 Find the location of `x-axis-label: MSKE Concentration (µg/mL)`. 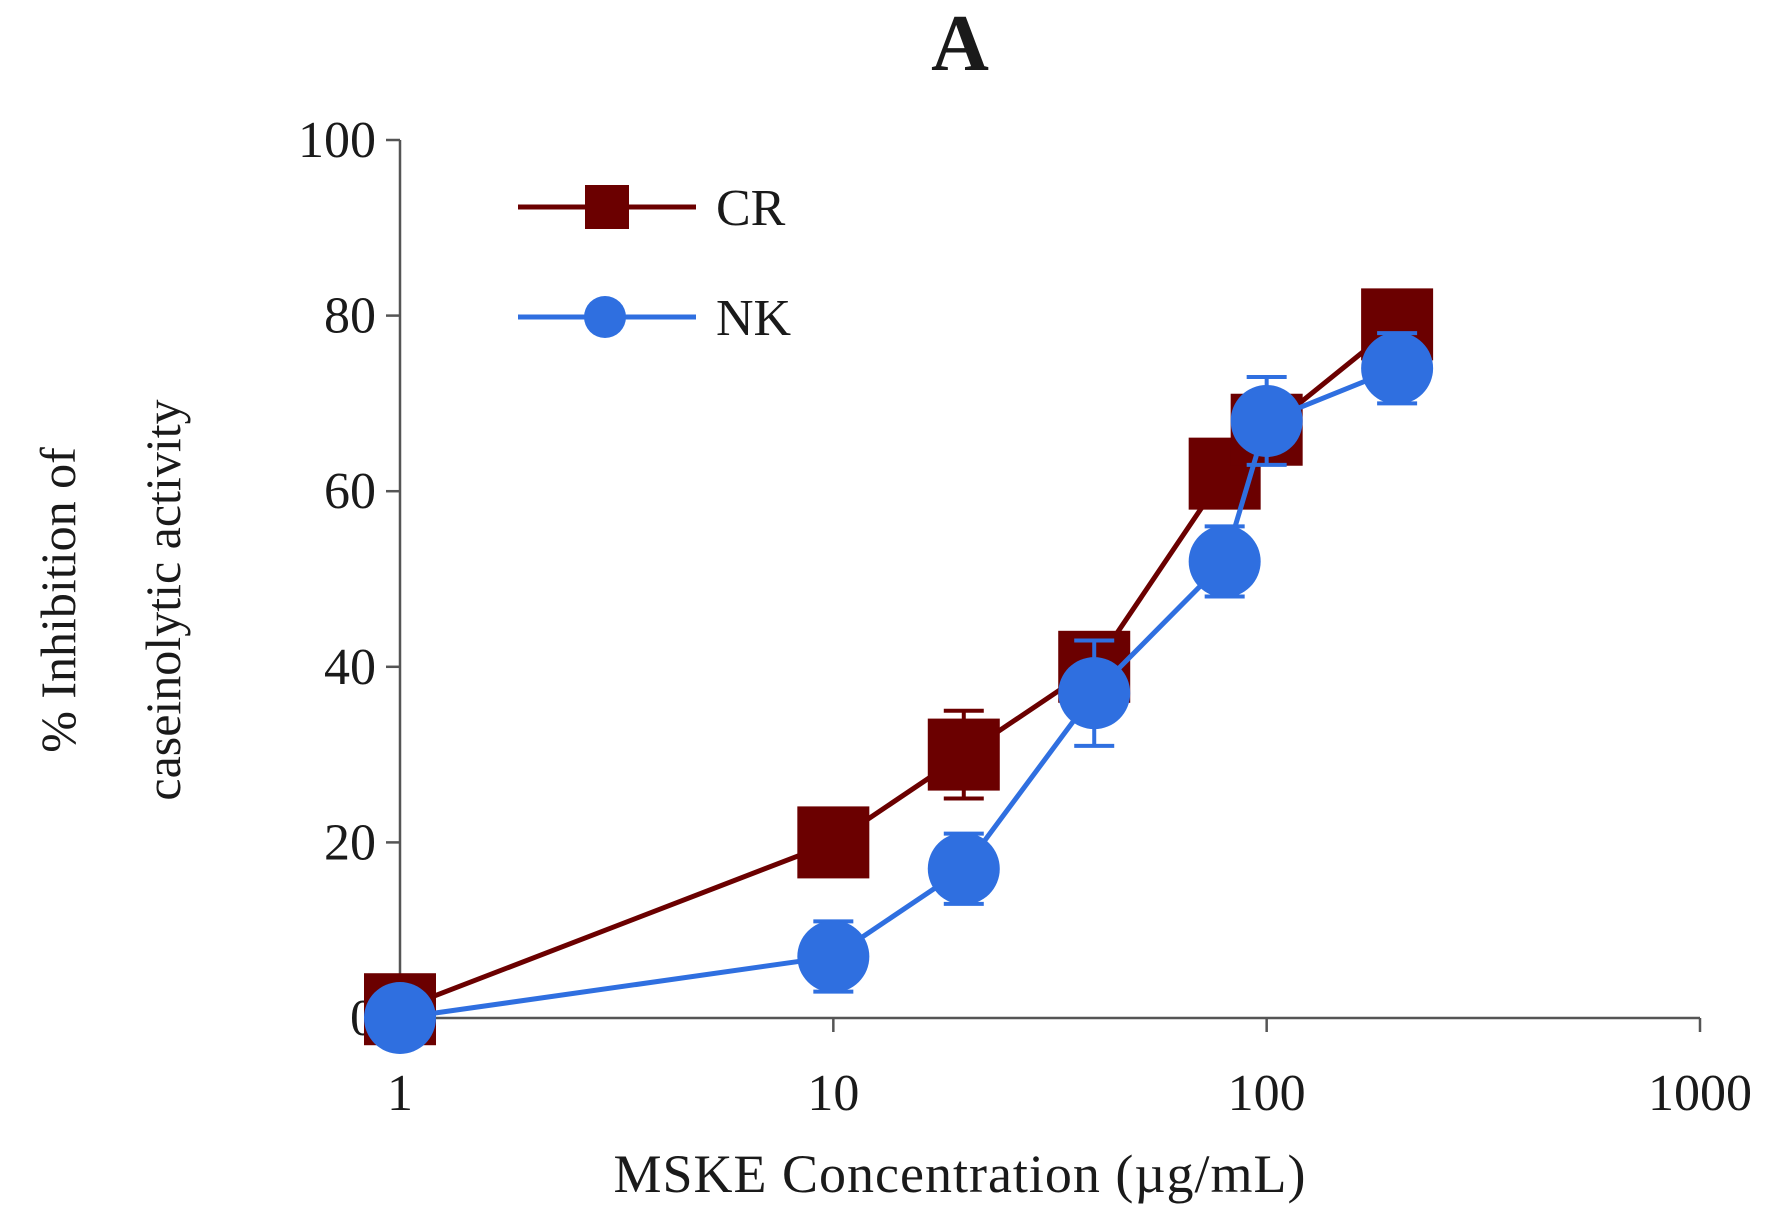

x-axis-label: MSKE Concentration (µg/mL) is located at coordinates (959, 1174).